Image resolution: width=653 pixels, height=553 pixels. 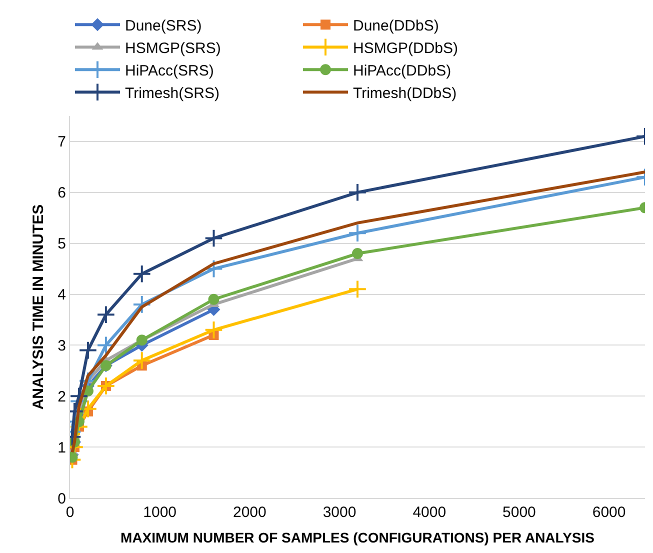 What do you see at coordinates (339, 512) in the screenshot?
I see `x-tick-label: 3000` at bounding box center [339, 512].